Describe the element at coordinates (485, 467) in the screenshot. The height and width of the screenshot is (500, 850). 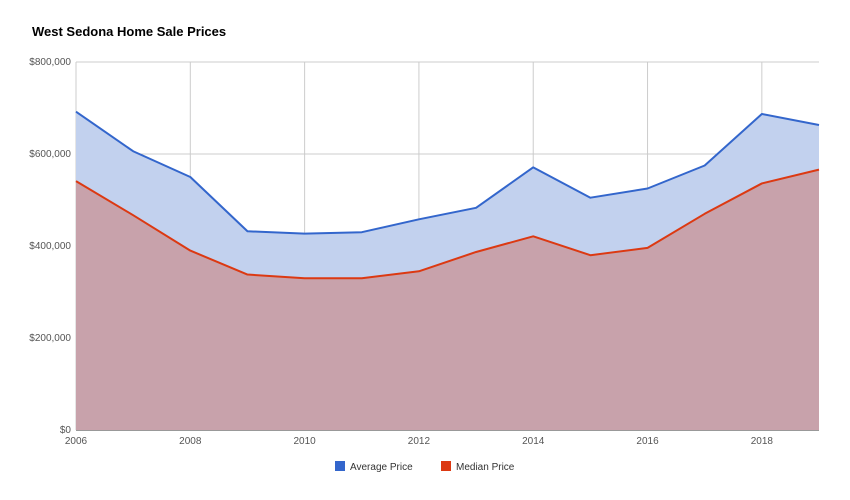
I see `legend-label: Median Price` at that location.